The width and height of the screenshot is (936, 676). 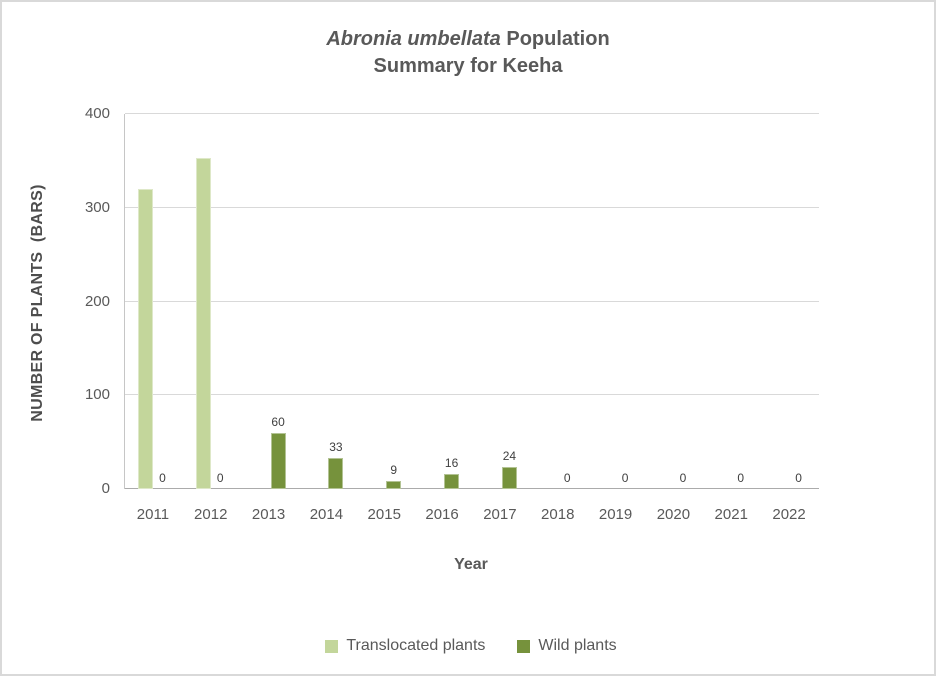 What do you see at coordinates (162, 478) in the screenshot?
I see `data-label-wild-plants-2011: 0` at bounding box center [162, 478].